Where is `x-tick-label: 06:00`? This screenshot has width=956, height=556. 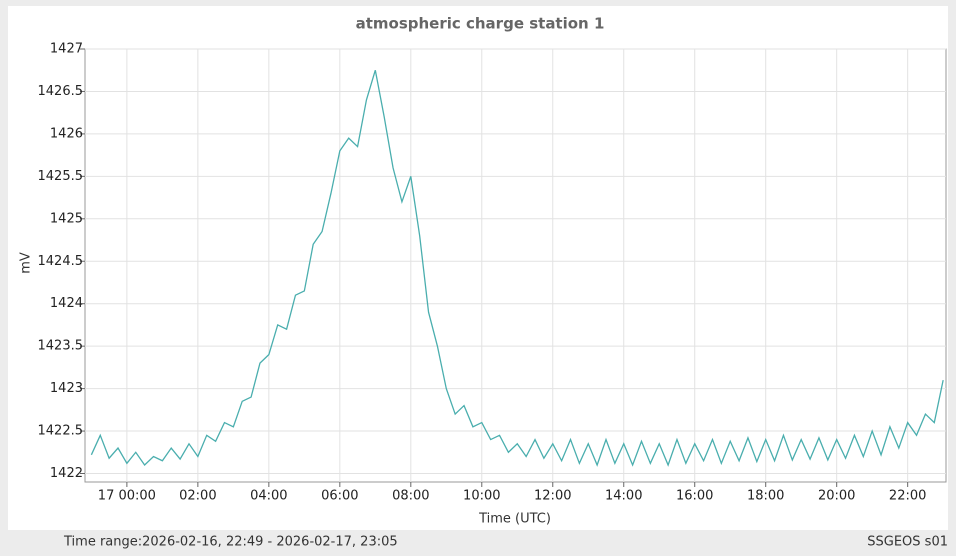
x-tick-label: 06:00 is located at coordinates (339, 496).